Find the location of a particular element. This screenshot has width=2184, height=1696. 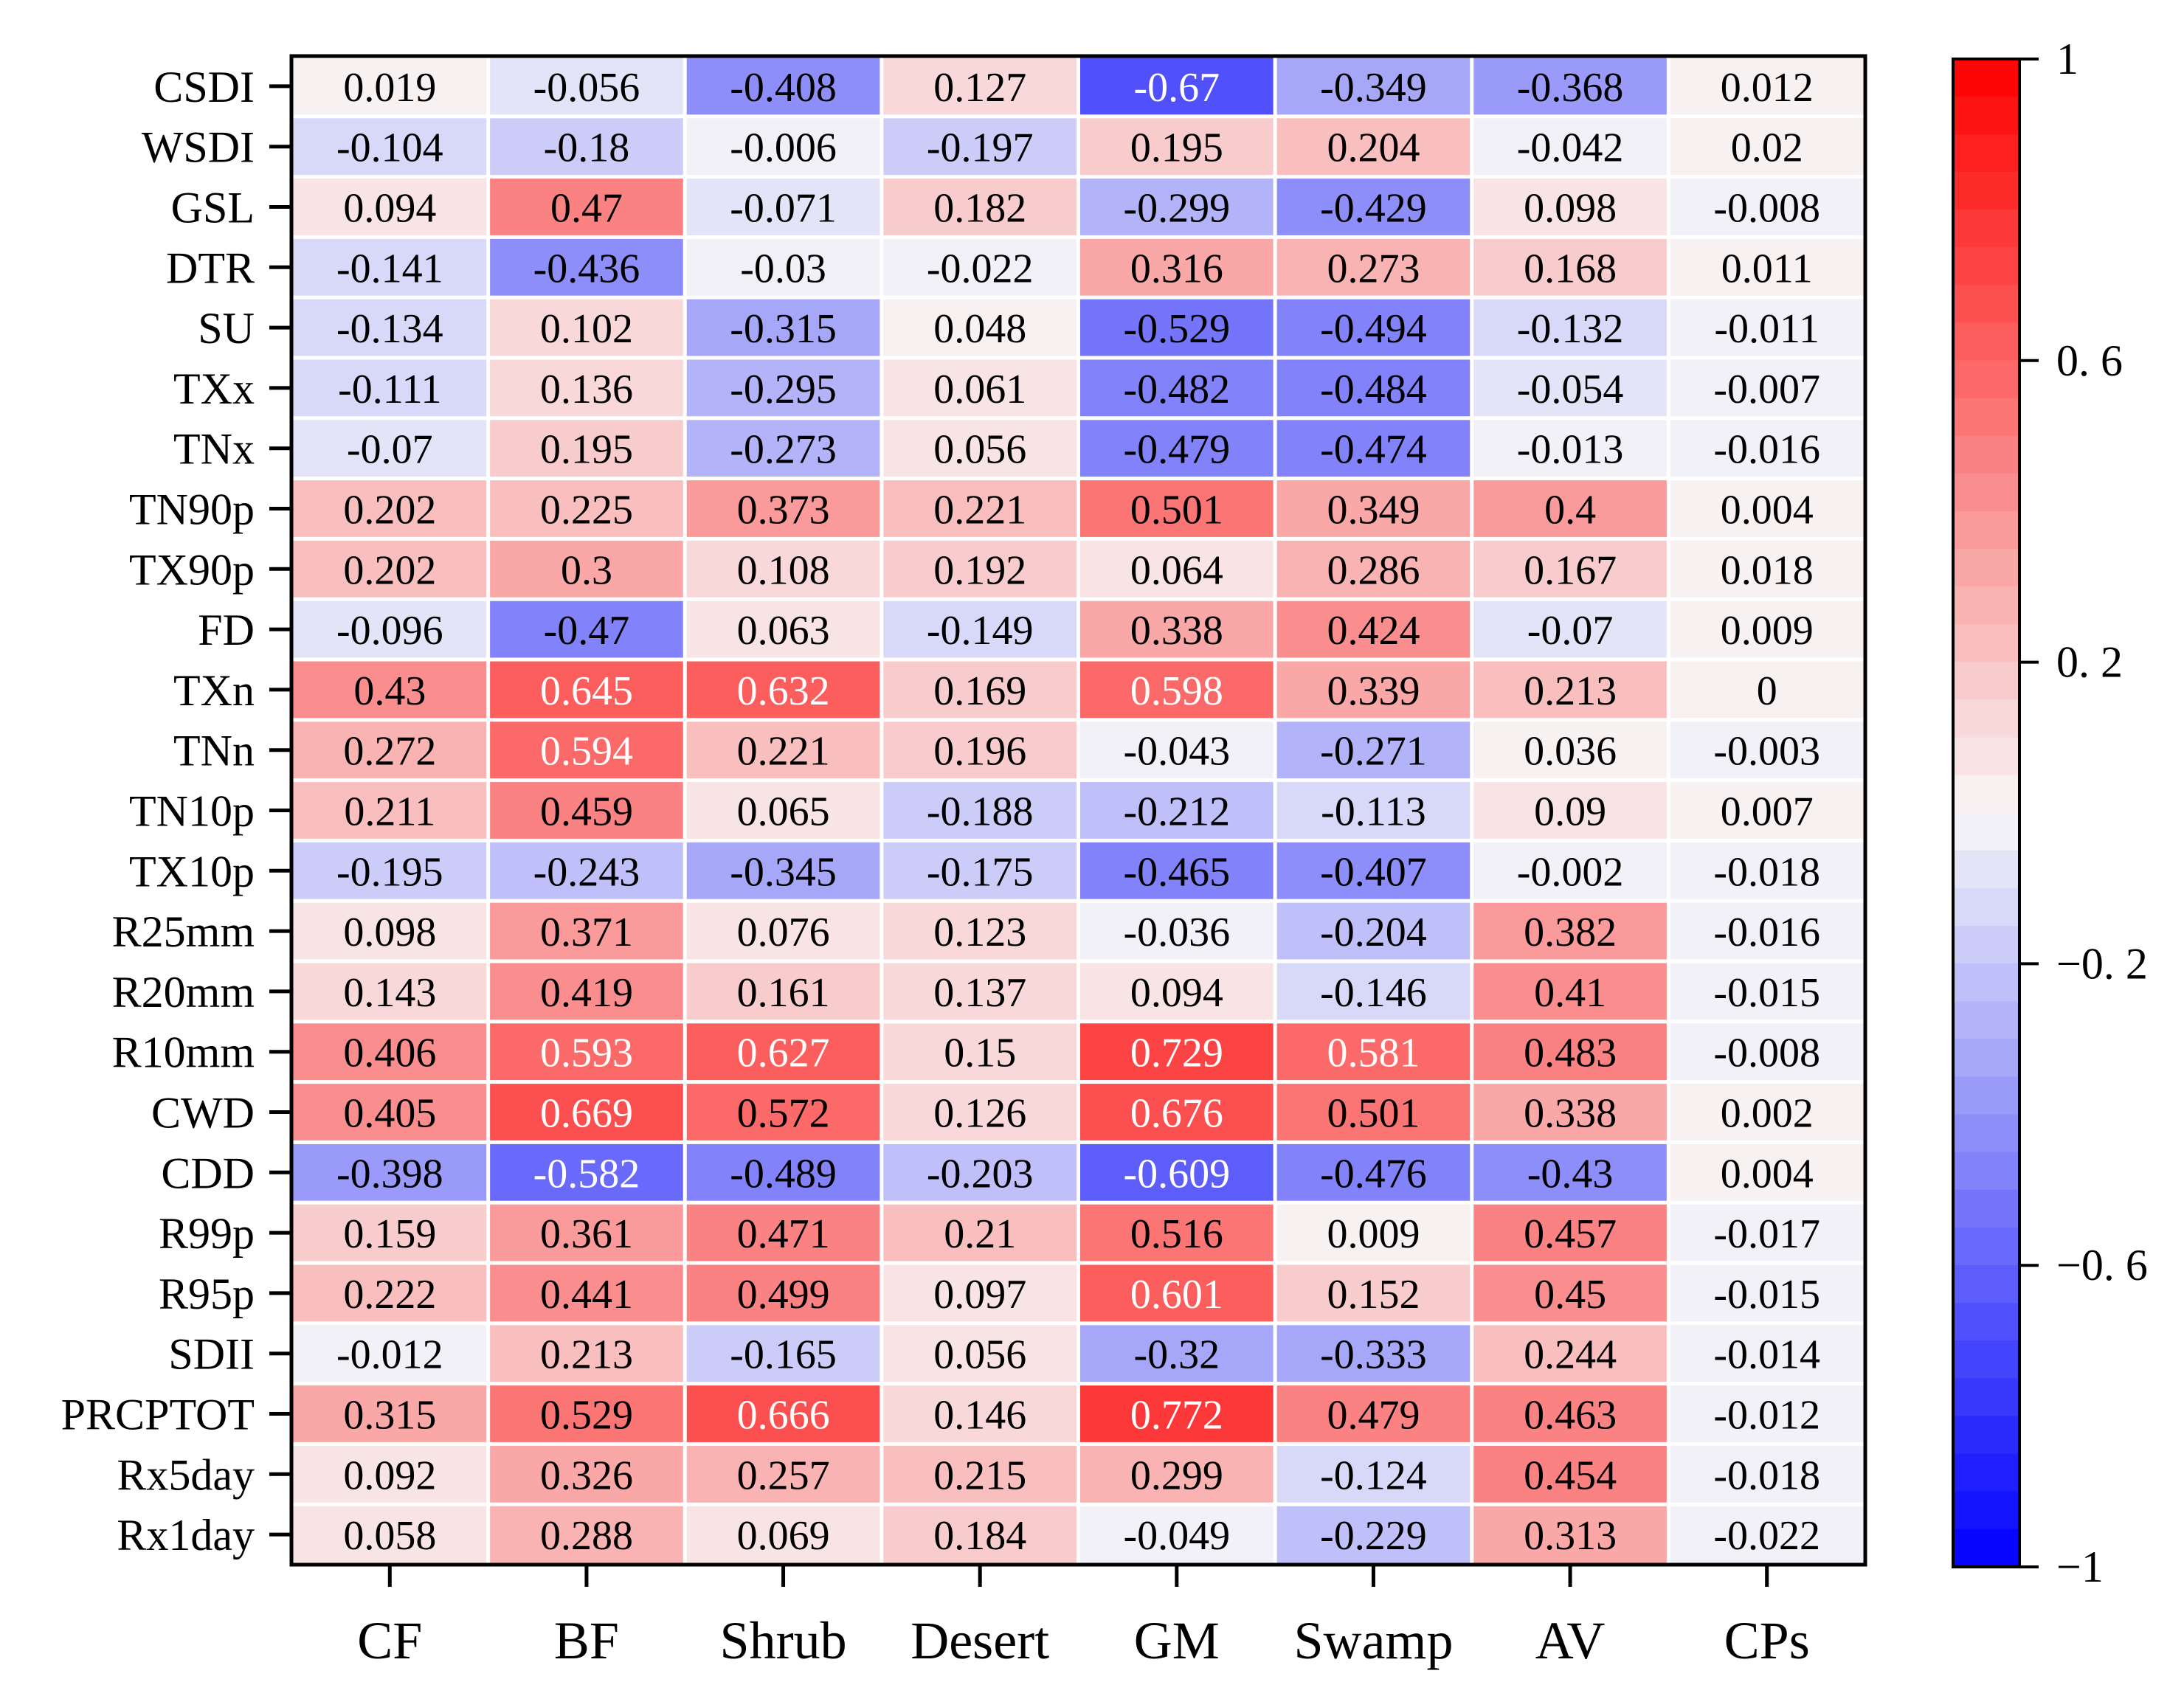

cell-value-label: 0.102 is located at coordinates (586, 329).